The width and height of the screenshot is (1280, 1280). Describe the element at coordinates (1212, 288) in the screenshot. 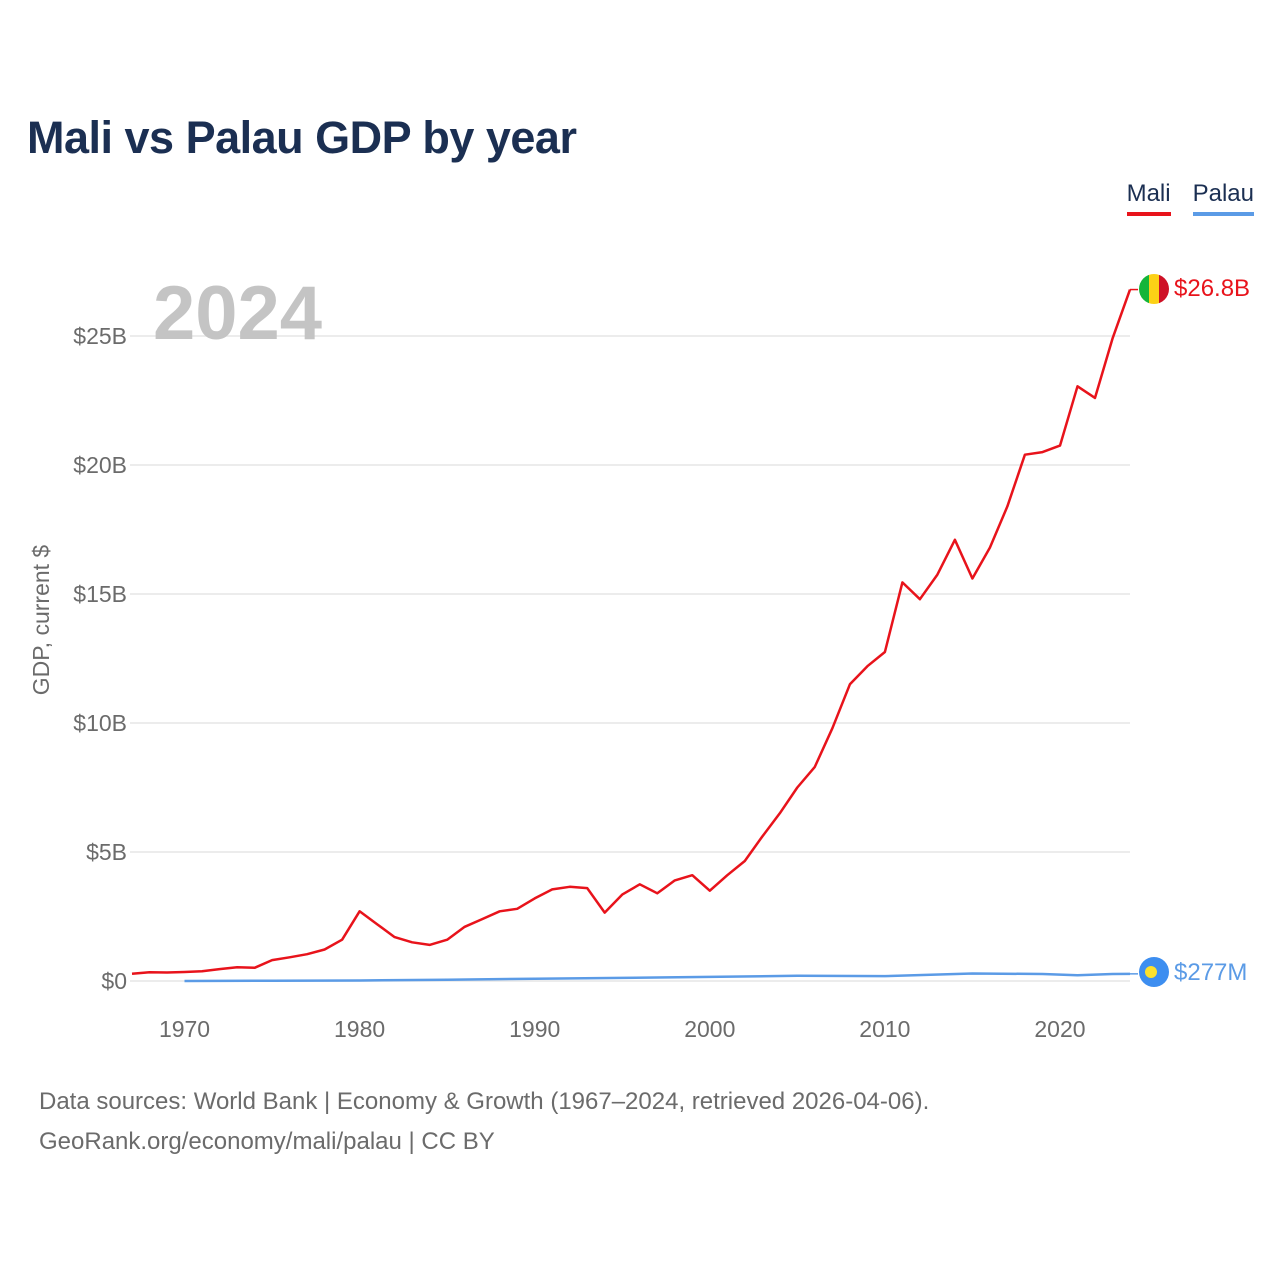

I see `mali-end-label: $26.8B` at that location.